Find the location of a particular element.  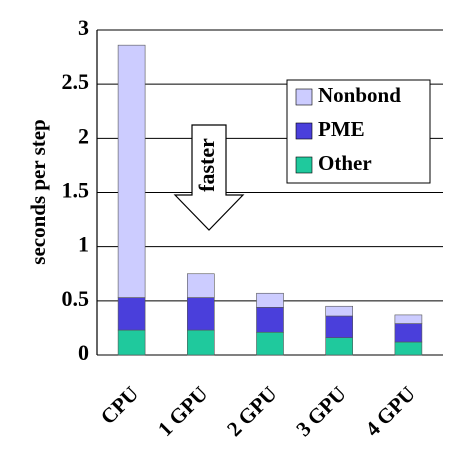

arrow is located at coordinates (209, 177).